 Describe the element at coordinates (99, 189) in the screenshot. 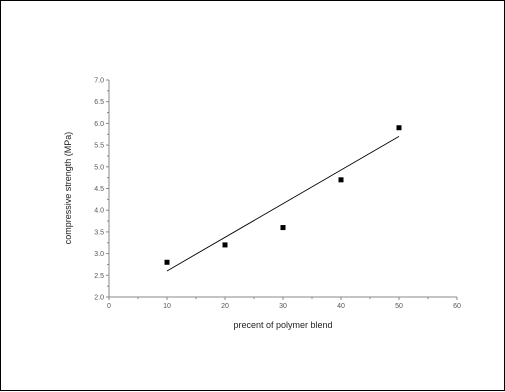

I see `y-tick-label: 4.5` at that location.